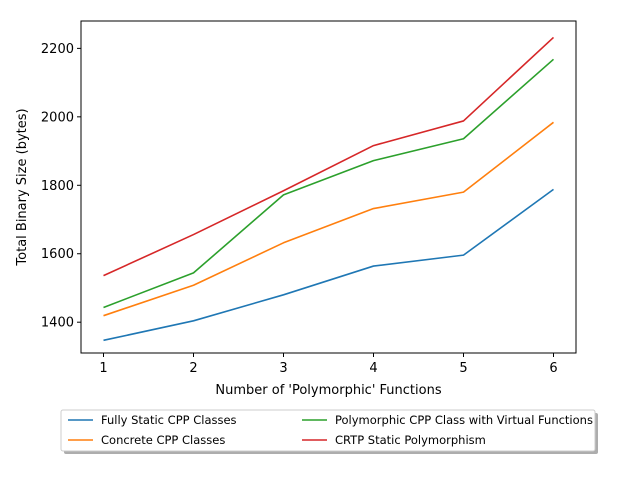  I want to click on x-tick-label: 1, so click(103, 368).